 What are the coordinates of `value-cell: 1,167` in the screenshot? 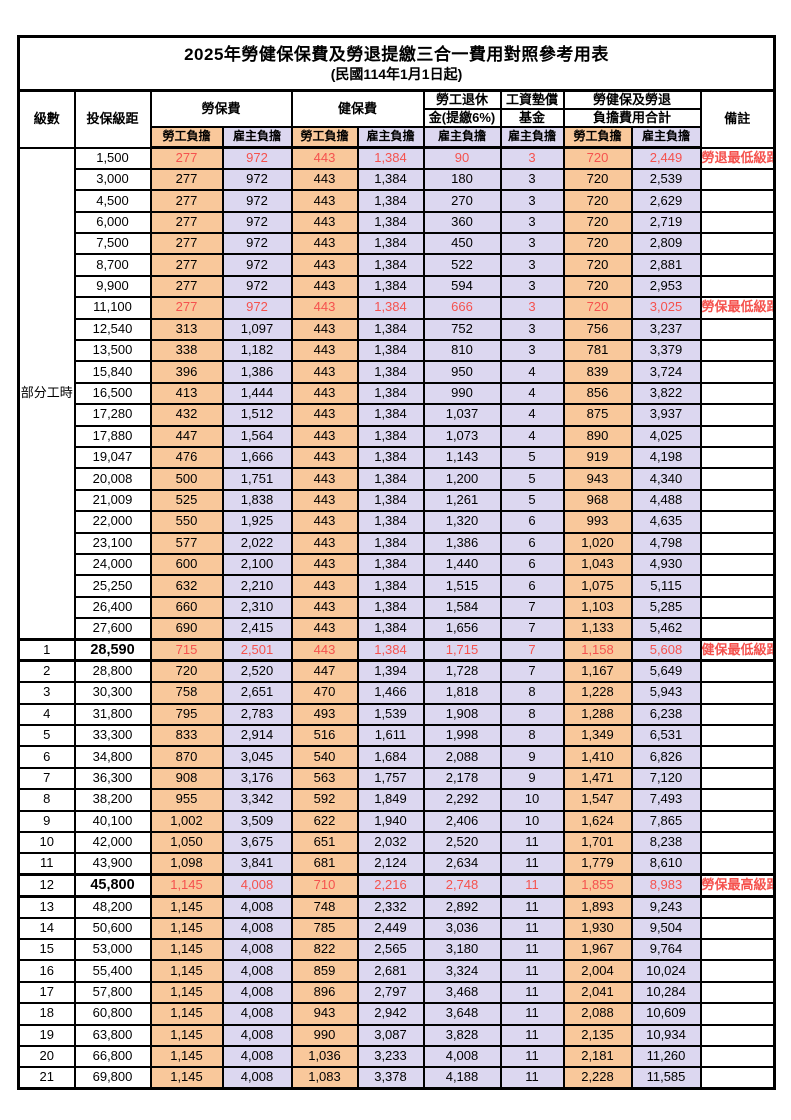 It's located at (597, 671).